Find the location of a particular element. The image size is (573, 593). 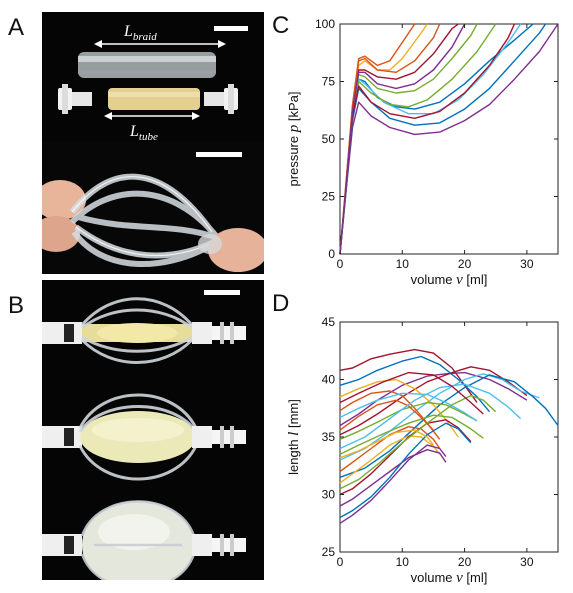

y-tick-label: 50 is located at coordinates (329, 139).